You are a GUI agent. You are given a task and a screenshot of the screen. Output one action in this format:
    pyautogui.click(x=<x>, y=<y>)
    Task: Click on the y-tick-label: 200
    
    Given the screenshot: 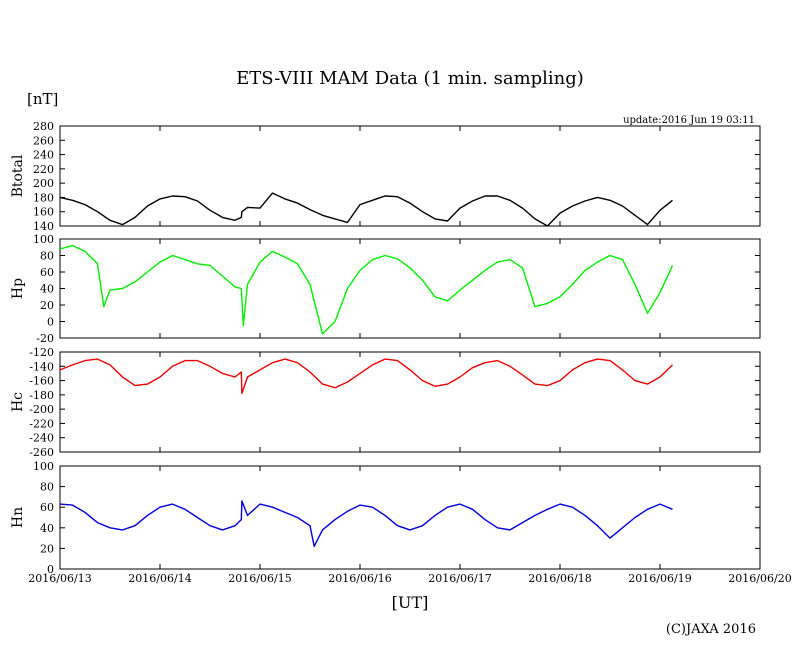 What is the action you would take?
    pyautogui.click(x=43, y=183)
    